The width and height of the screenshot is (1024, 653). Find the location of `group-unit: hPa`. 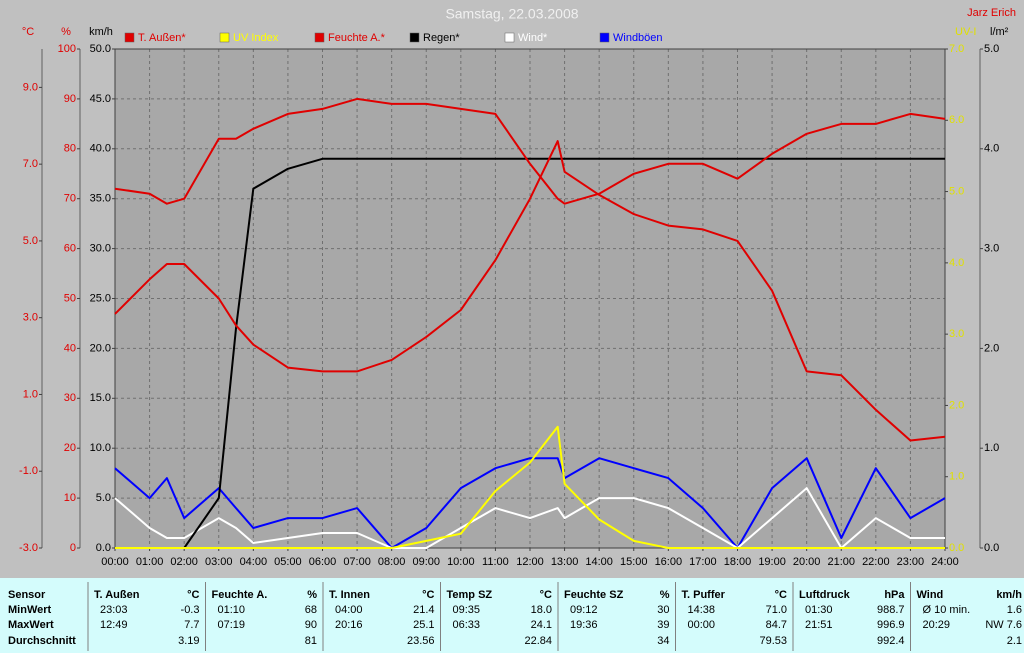

group-unit: hPa is located at coordinates (894, 595).